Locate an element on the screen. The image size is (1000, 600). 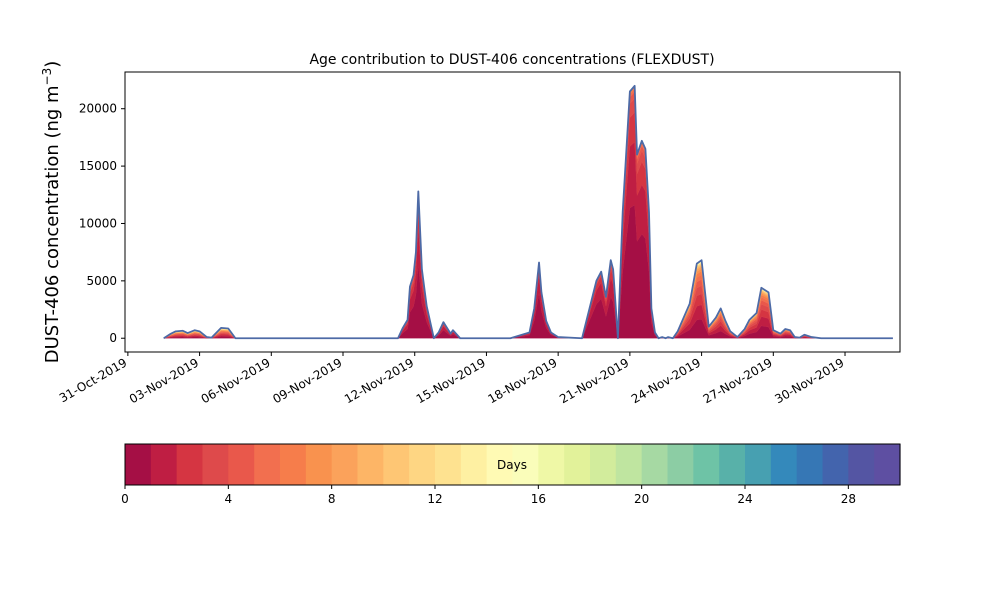
y-axis: 0 5000 10000 15000 20000 is located at coordinates (102, 223).